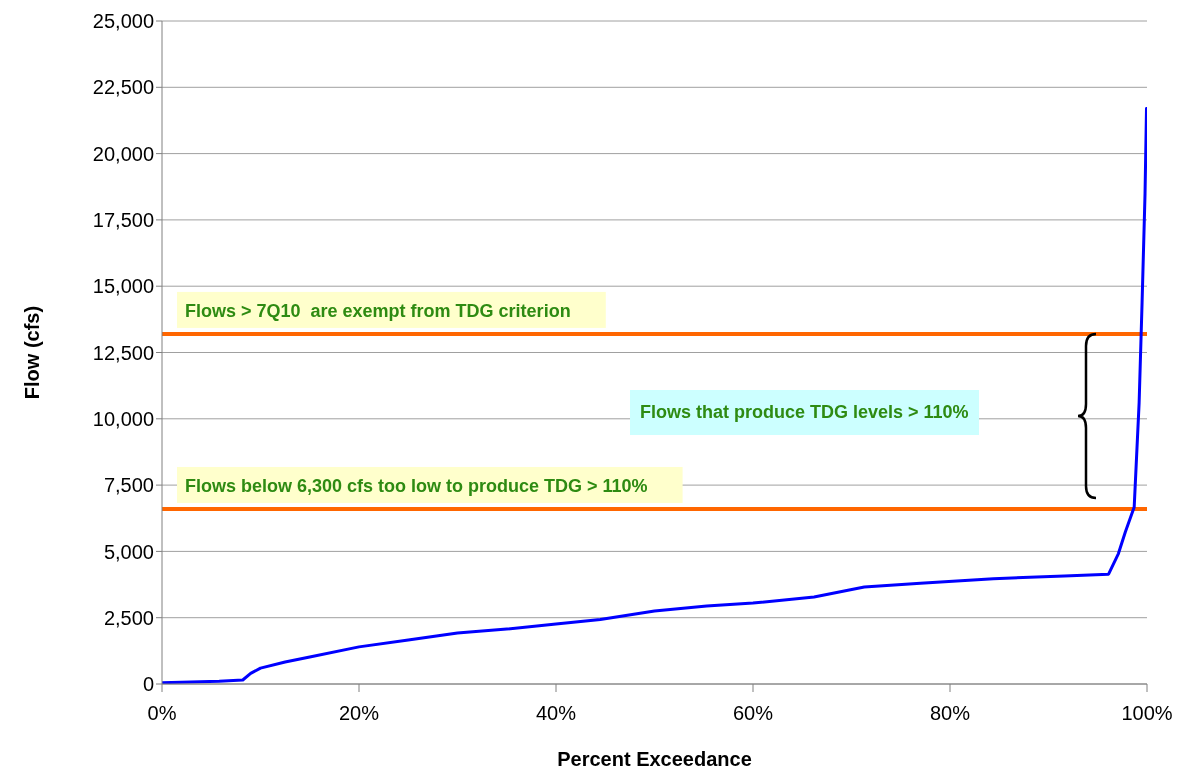 The image size is (1182, 782). I want to click on y-tick-label: 22,500, so click(123, 87).